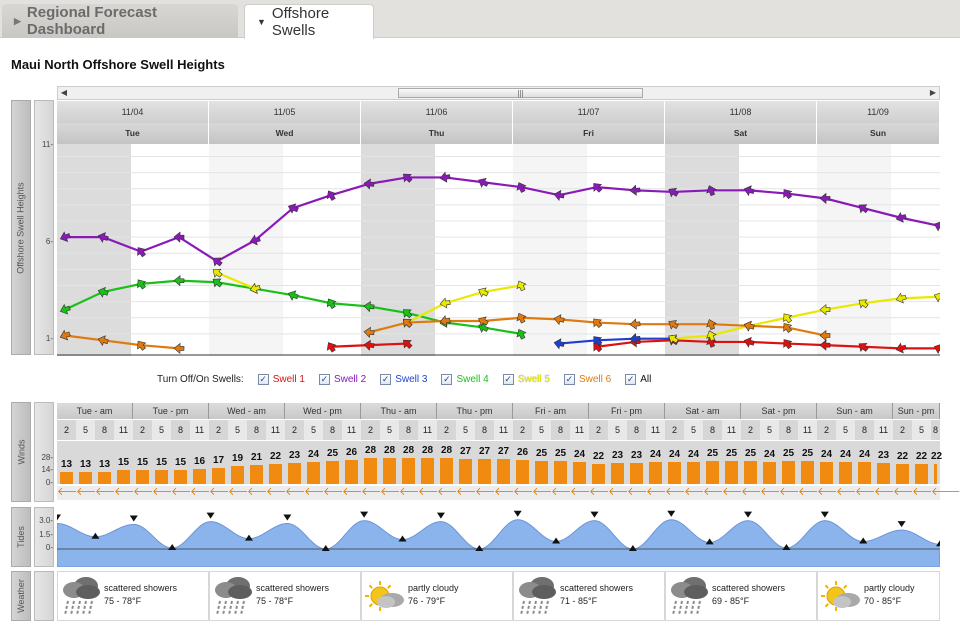 The width and height of the screenshot is (960, 627). I want to click on chart-scrollbar: ◀ ||| ▶, so click(498, 93).